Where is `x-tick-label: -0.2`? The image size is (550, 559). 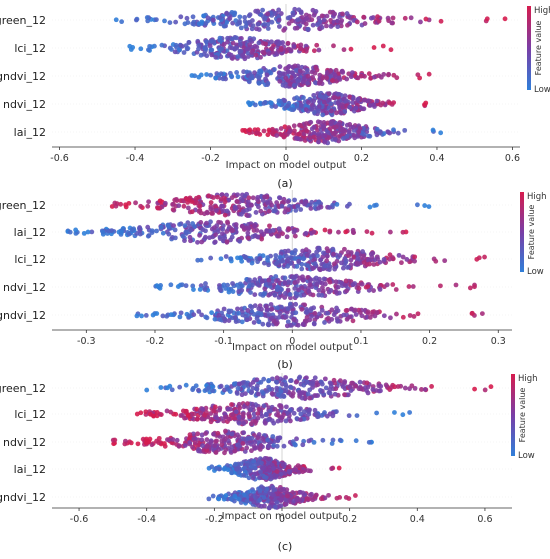 x-tick-label: -0.2 is located at coordinates (210, 158).